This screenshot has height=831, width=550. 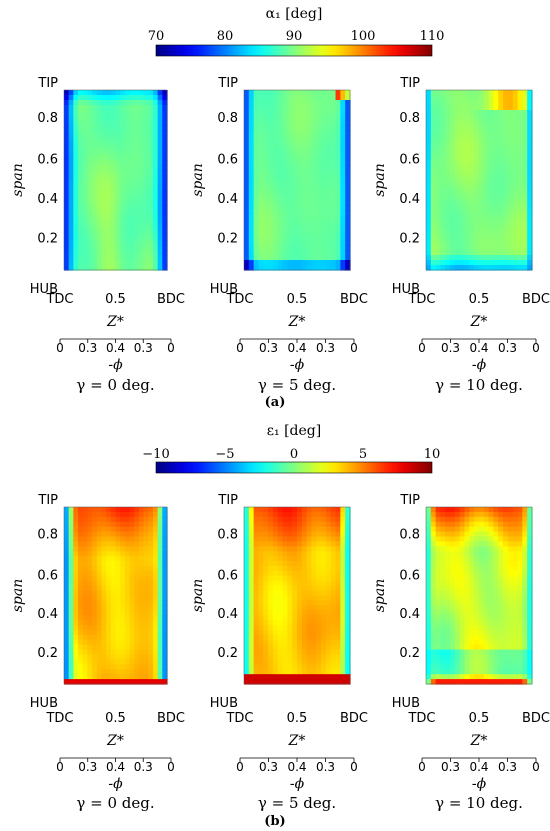 I want to click on secondary-axis-label: -ϕ, so click(x=115, y=365).